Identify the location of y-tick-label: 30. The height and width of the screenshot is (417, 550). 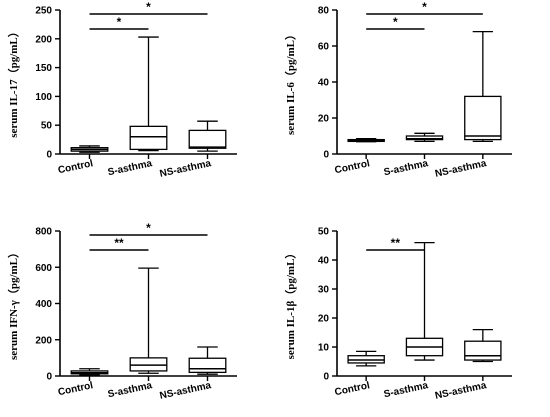
(324, 290).